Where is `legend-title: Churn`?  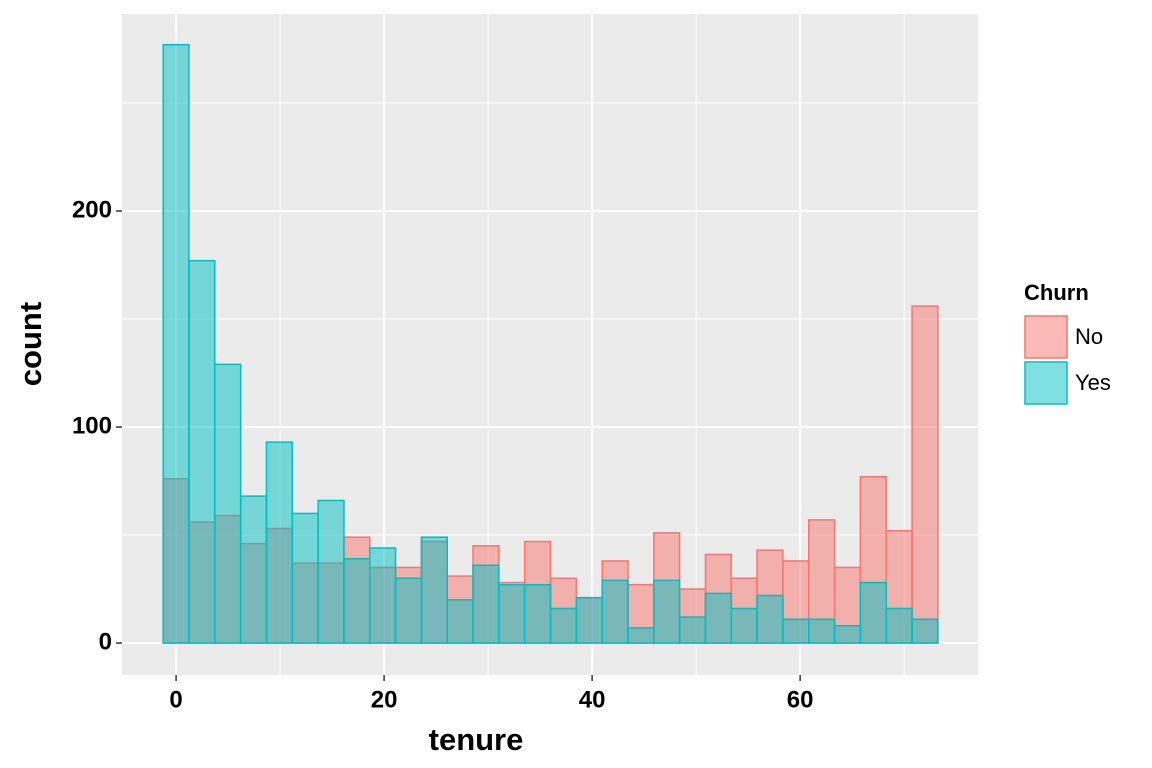 legend-title: Churn is located at coordinates (1056, 292).